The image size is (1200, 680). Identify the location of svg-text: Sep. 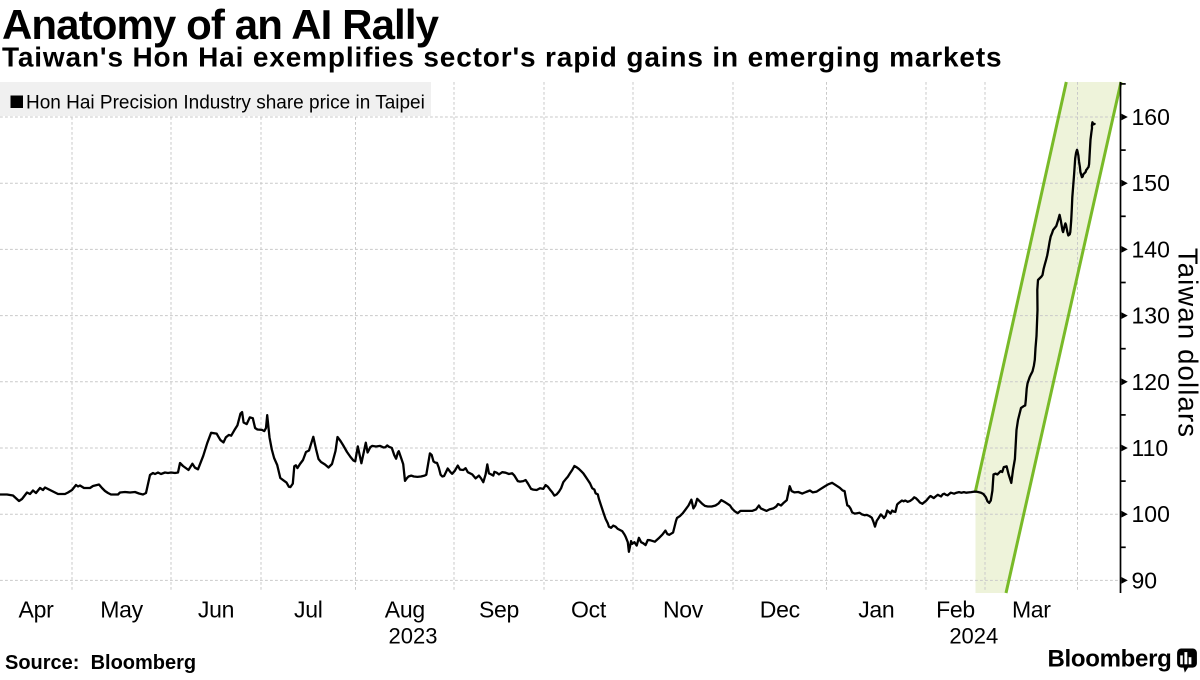
(499, 610).